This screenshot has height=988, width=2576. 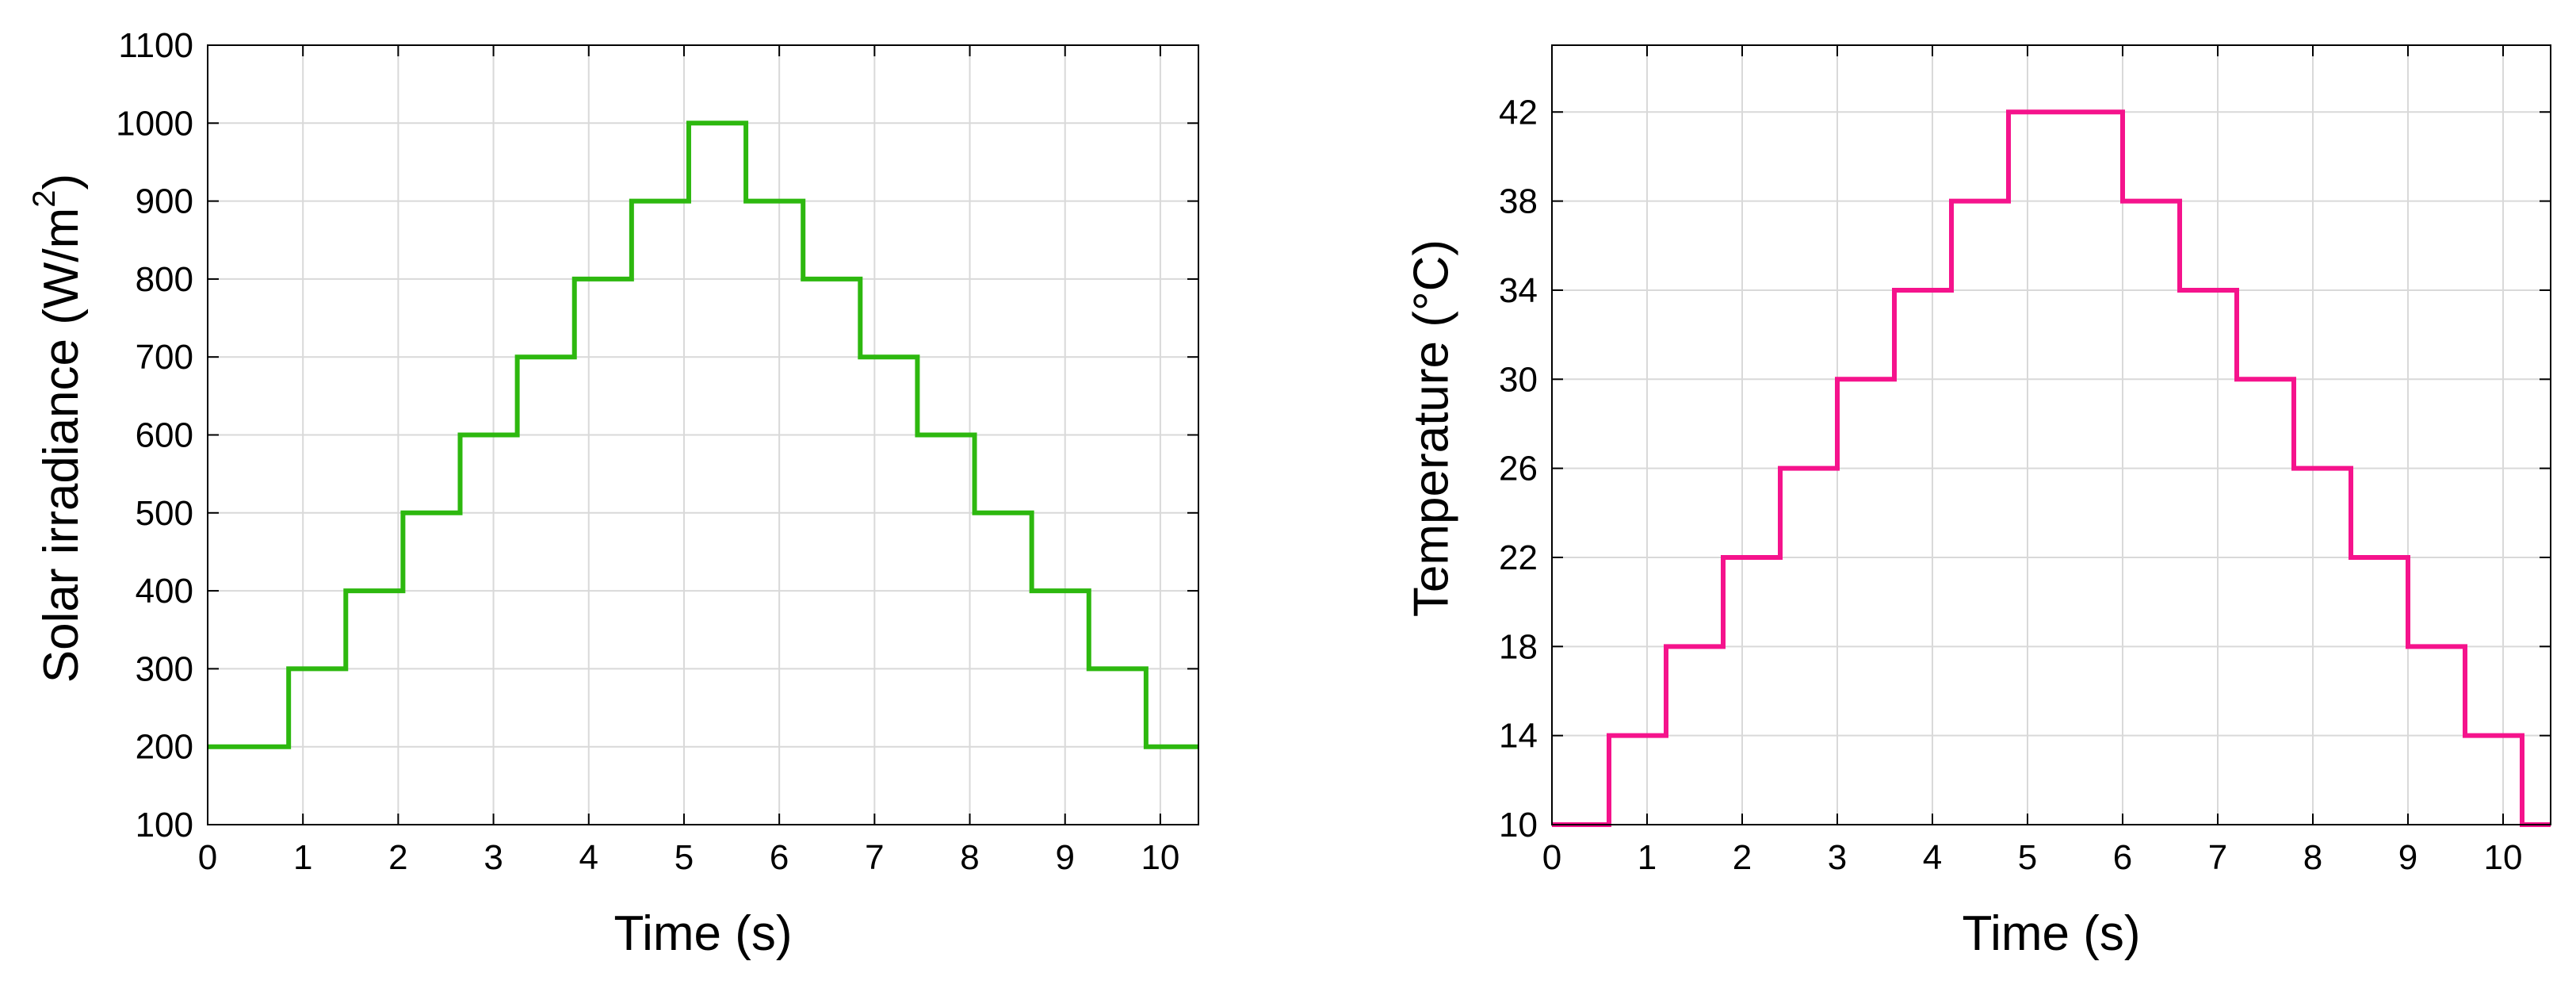 What do you see at coordinates (2027, 857) in the screenshot?
I see `temperature-x-tick-label: 5` at bounding box center [2027, 857].